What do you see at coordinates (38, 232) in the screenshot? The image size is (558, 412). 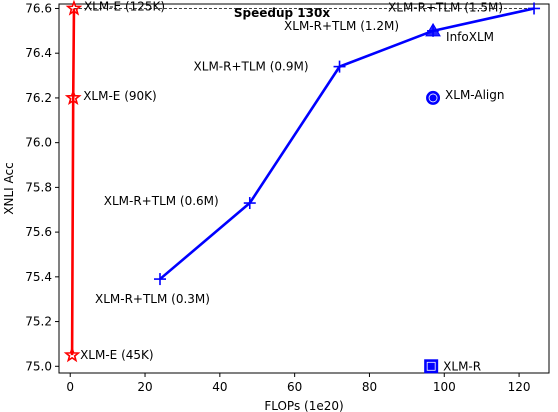 I see `y-tick-label: 75.6` at bounding box center [38, 232].